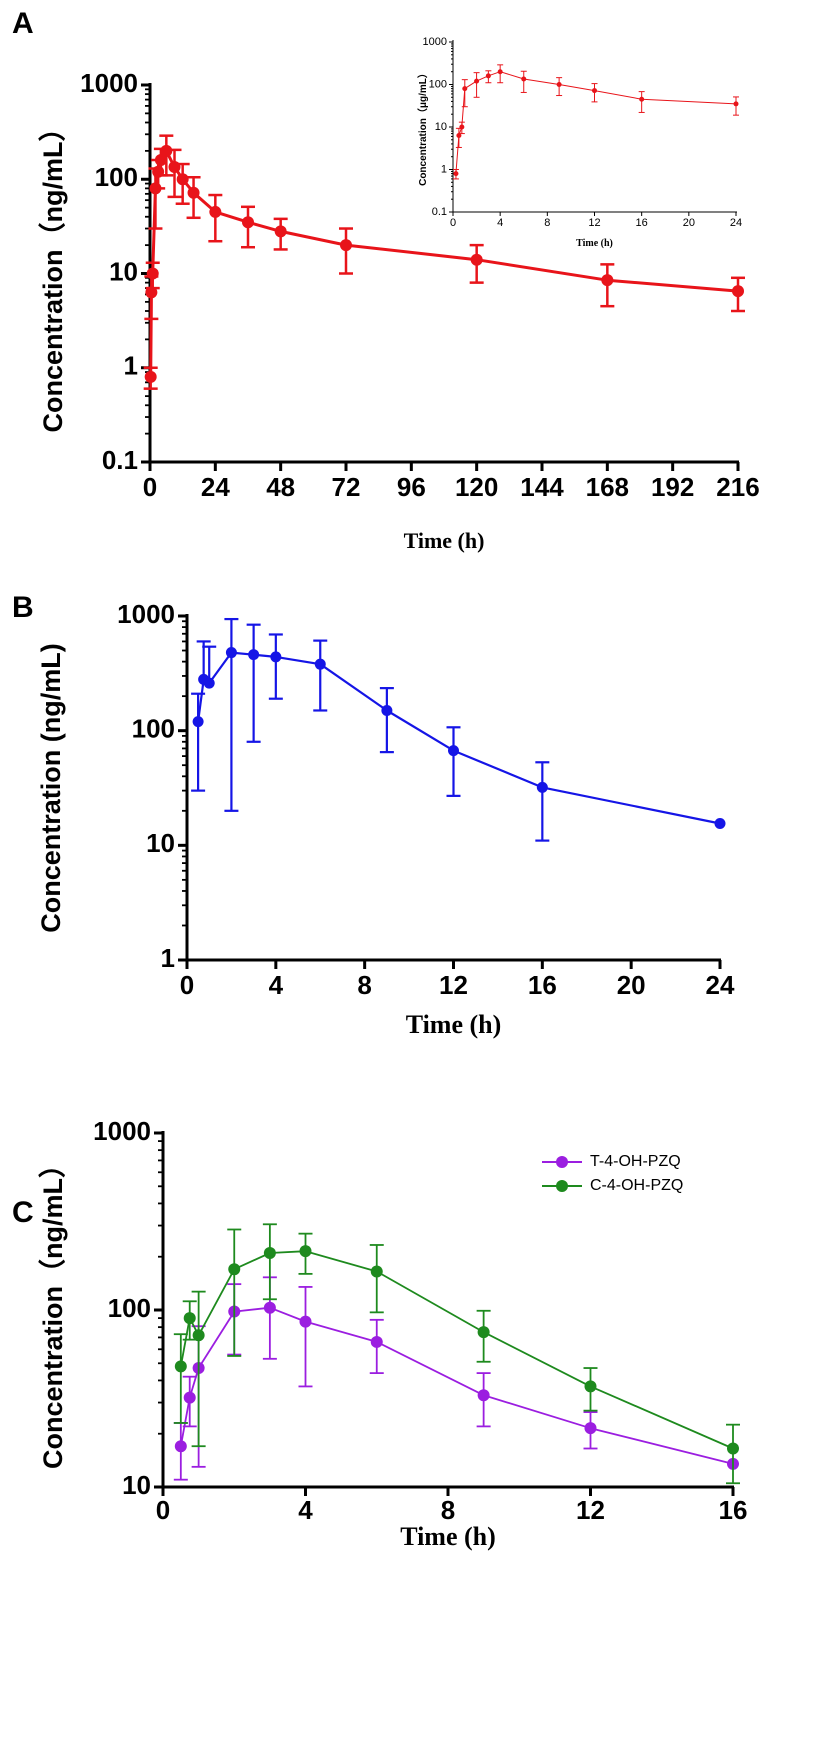  Describe the element at coordinates (737, 487) in the screenshot. I see `x-tick-label: 216` at that location.